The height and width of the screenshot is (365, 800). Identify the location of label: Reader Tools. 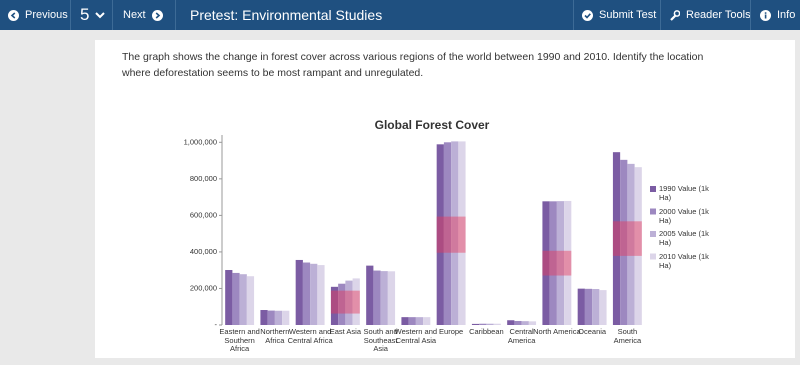
(718, 15).